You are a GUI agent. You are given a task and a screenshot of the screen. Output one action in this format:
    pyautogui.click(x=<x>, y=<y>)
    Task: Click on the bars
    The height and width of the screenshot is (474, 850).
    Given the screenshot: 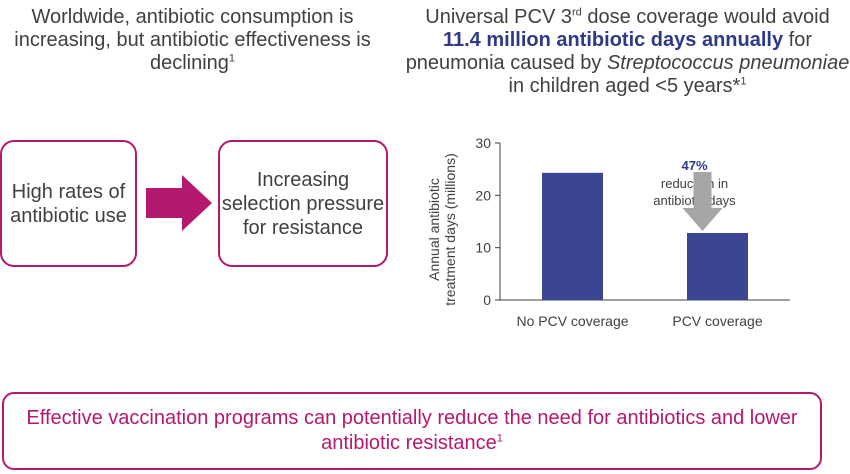 What is the action you would take?
    pyautogui.click(x=645, y=236)
    